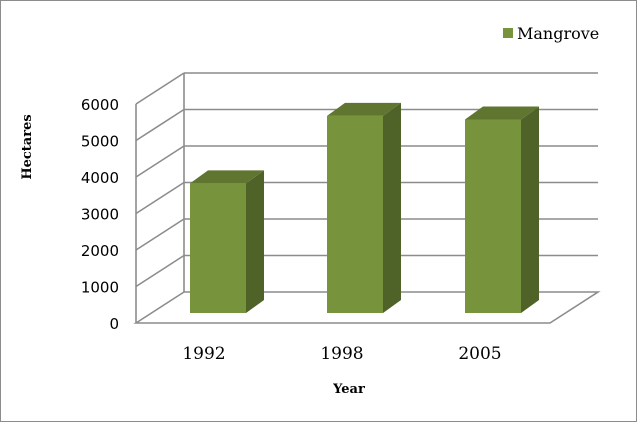 Image resolution: width=637 pixels, height=422 pixels. Describe the element at coordinates (100, 251) in the screenshot. I see `y-tick-label: 2000` at that location.